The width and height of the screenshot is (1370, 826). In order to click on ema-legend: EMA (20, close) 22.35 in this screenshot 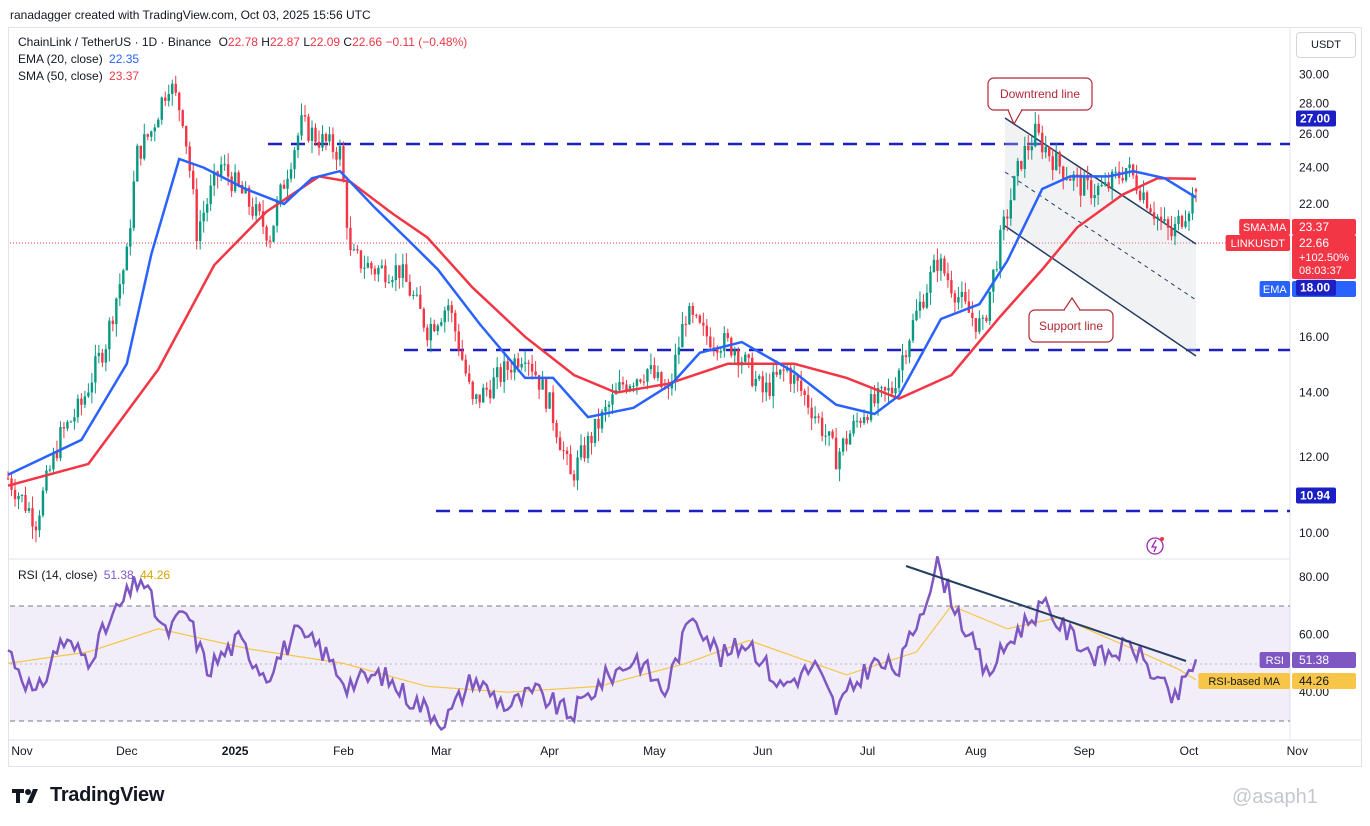, I will do `click(78, 59)`.